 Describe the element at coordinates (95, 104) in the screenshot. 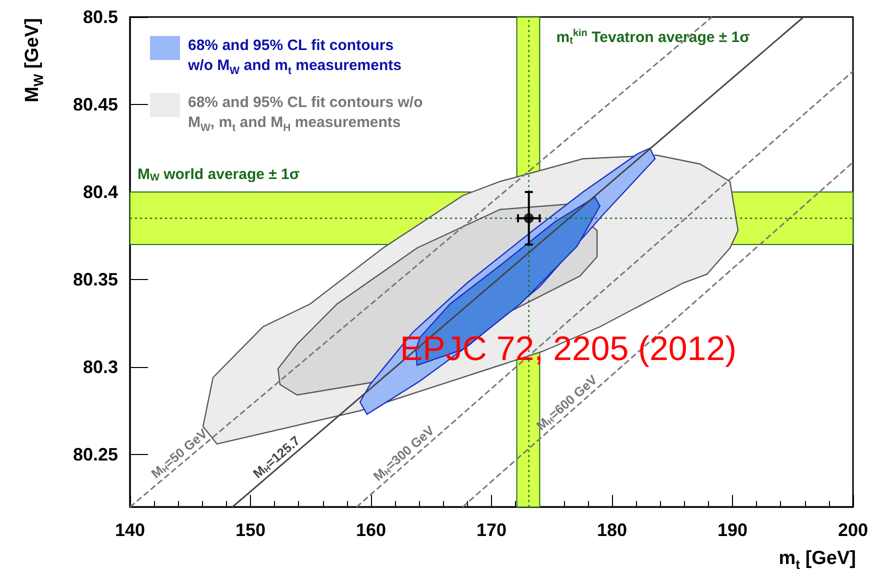

I see `y-tick-label: 80.45` at that location.